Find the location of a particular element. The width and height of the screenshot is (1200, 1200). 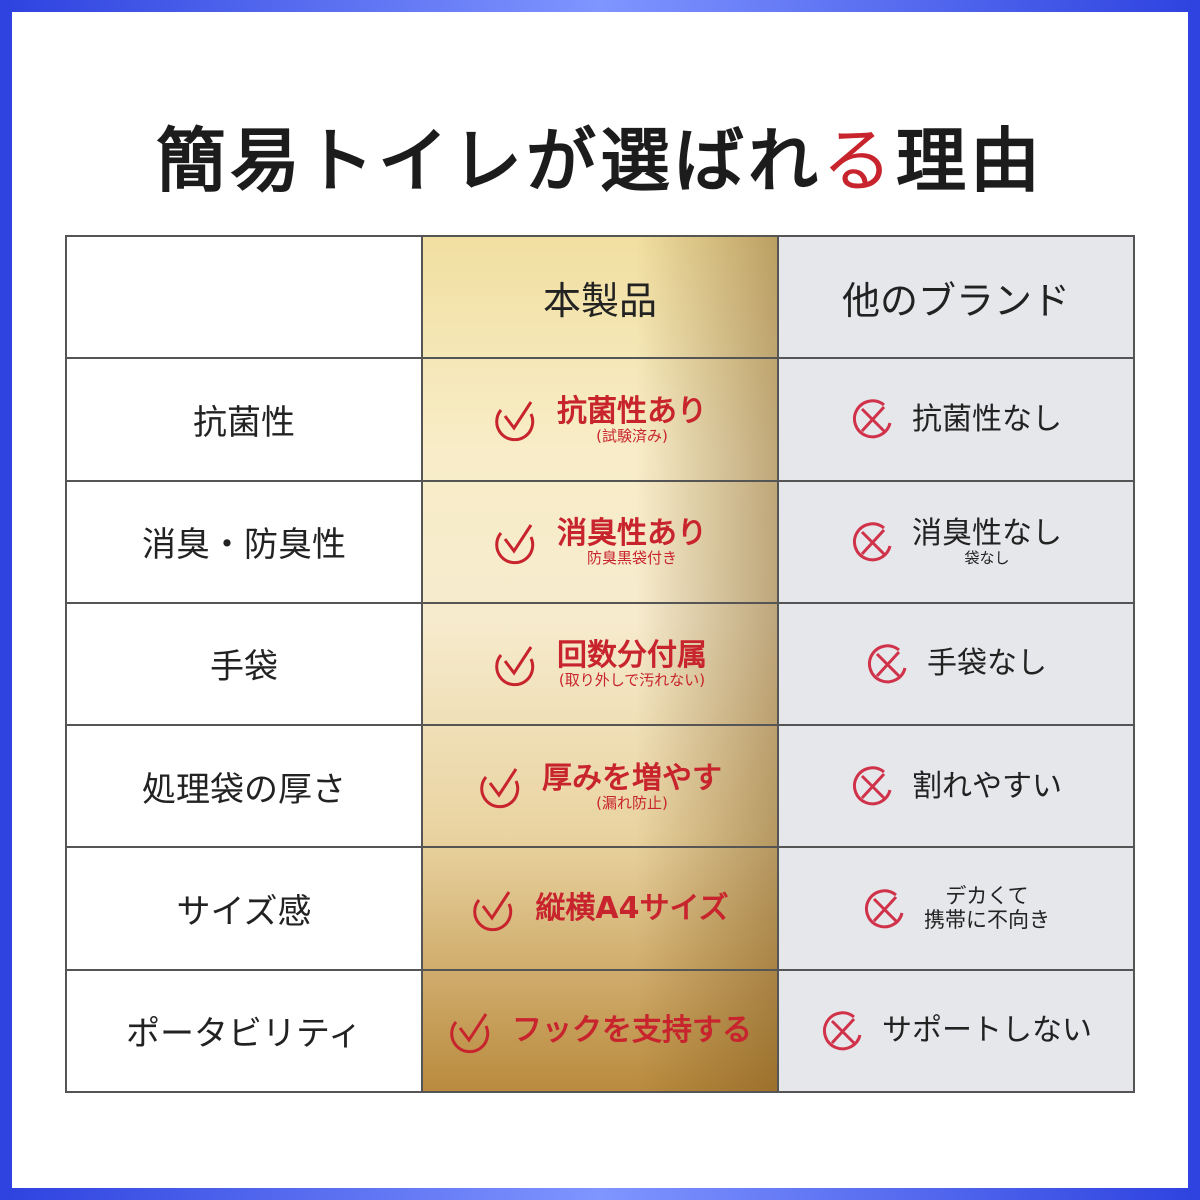

ours-sub-text: (試験済み) is located at coordinates (632, 435).